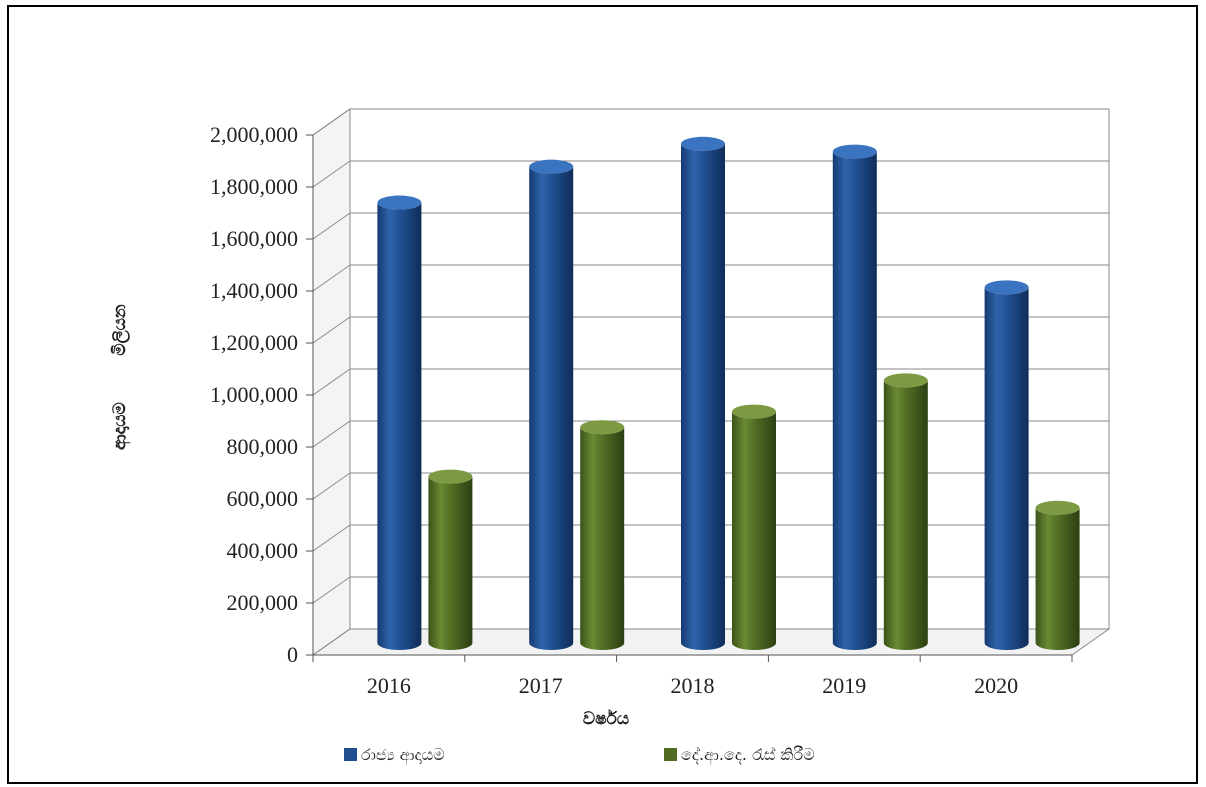 The image size is (1206, 787). I want to click on legend-label-series-1: රාජ්‍ය ආදායම, so click(403, 755).